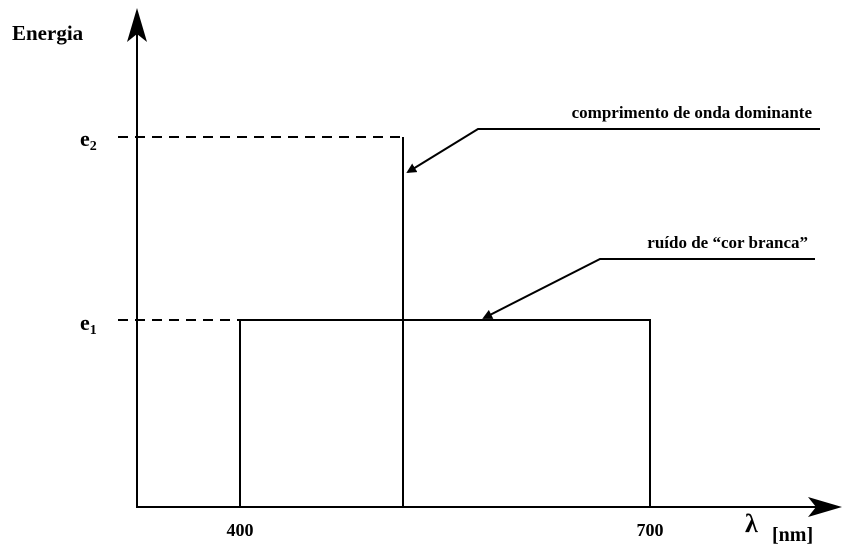 The image size is (848, 547). Describe the element at coordinates (825, 507) in the screenshot. I see `x-axis-arrow` at that location.